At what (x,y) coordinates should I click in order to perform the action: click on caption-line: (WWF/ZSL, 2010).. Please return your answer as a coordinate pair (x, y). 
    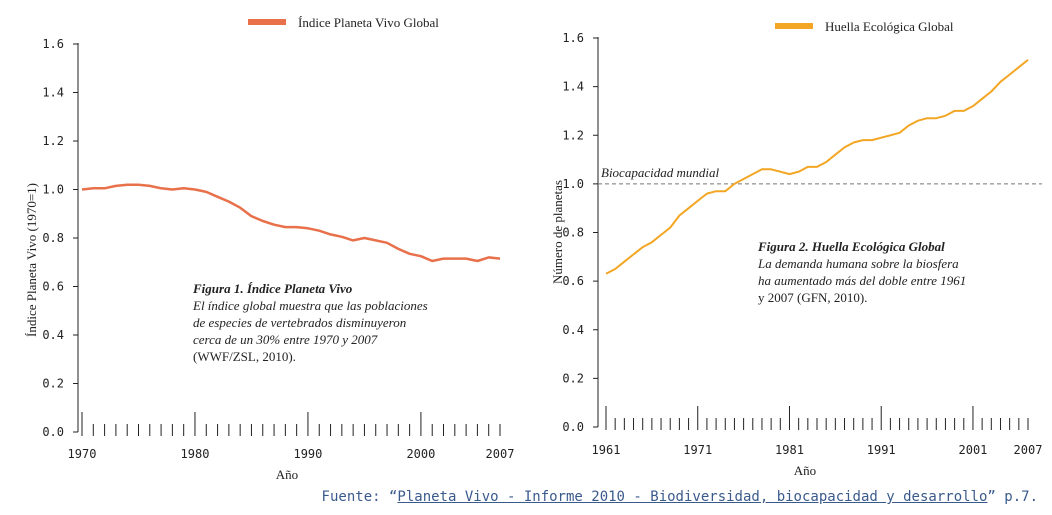
    Looking at the image, I should click on (244, 356).